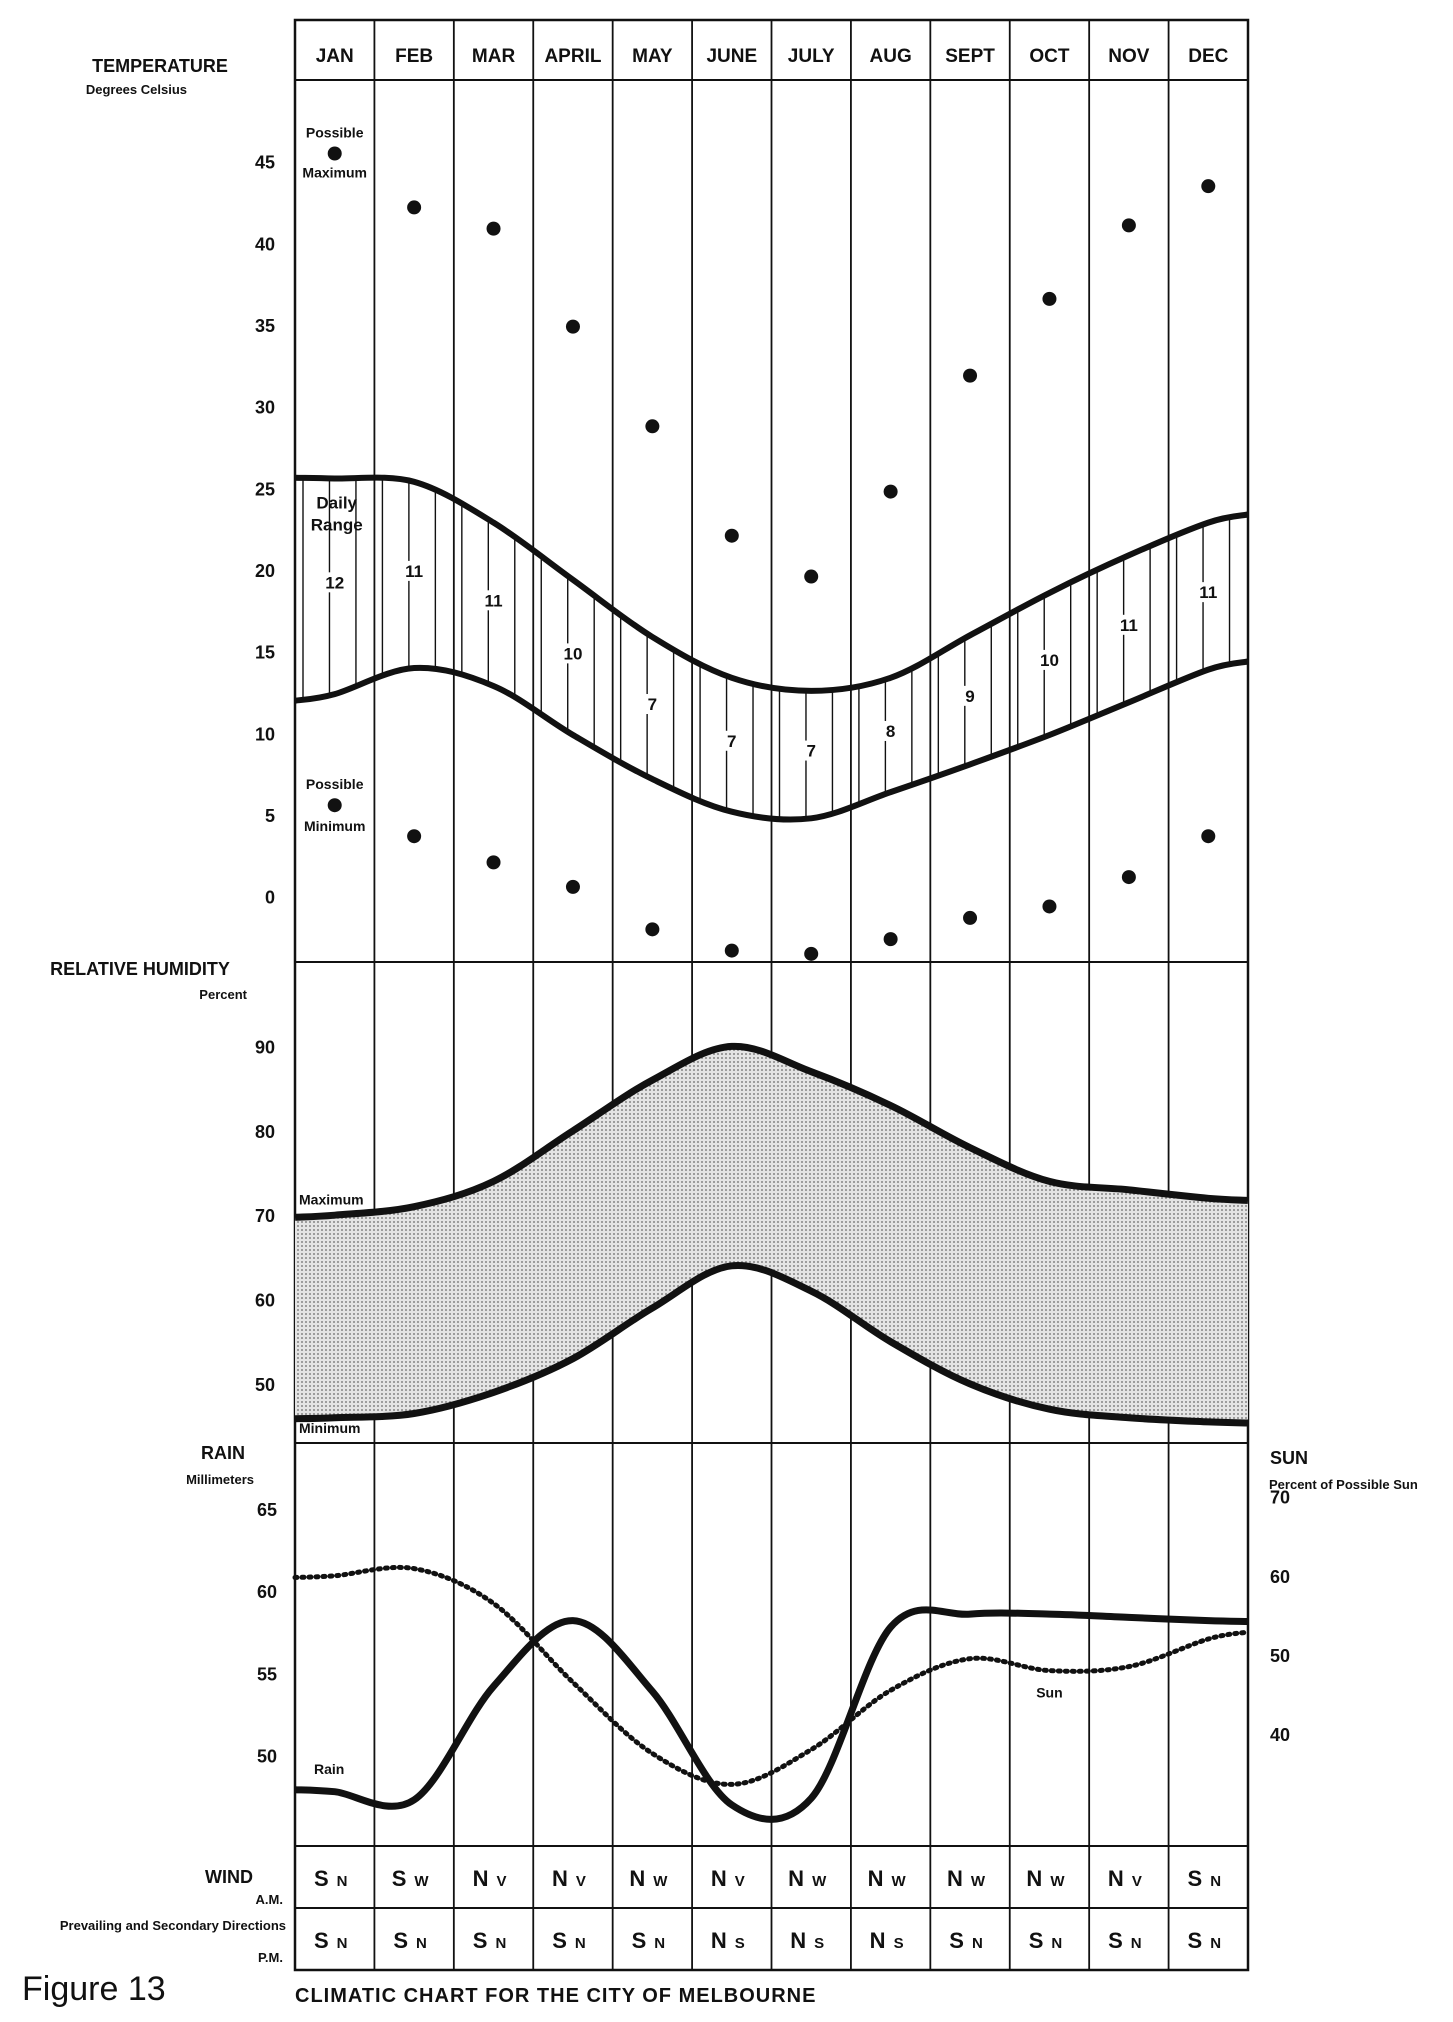 This screenshot has width=1453, height=2022. What do you see at coordinates (270, 1957) in the screenshot?
I see `wind-pm-label: P.M.` at bounding box center [270, 1957].